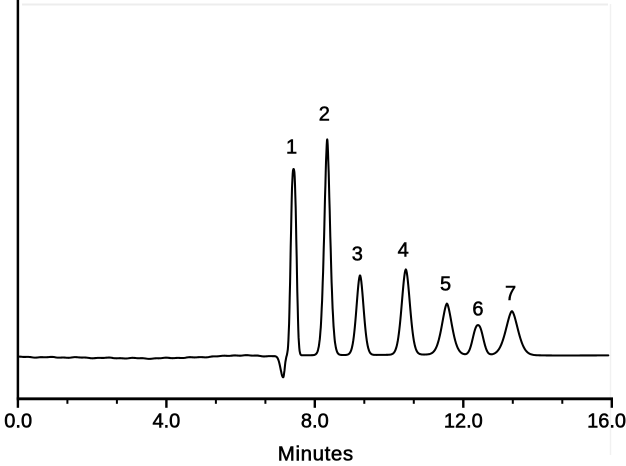 This screenshot has height=466, width=626. What do you see at coordinates (445, 285) in the screenshot?
I see `svg-text: 5` at bounding box center [445, 285].